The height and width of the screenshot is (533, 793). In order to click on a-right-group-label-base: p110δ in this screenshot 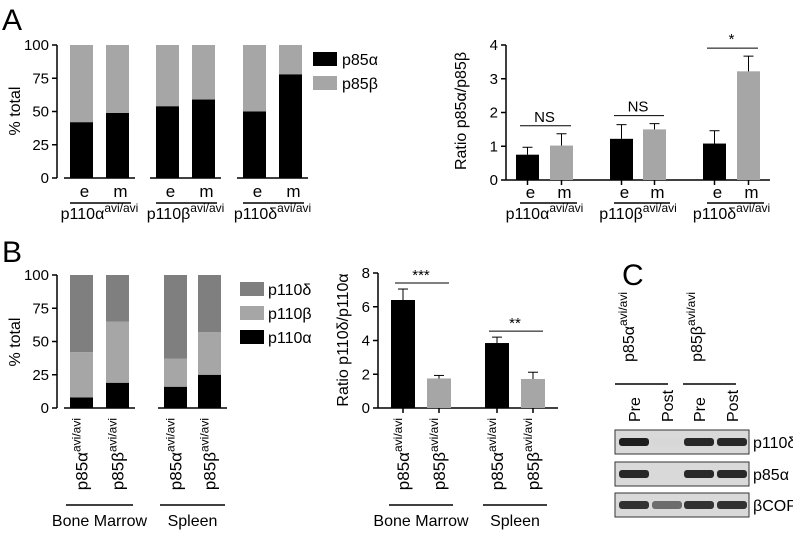, I will do `click(714, 214)`.